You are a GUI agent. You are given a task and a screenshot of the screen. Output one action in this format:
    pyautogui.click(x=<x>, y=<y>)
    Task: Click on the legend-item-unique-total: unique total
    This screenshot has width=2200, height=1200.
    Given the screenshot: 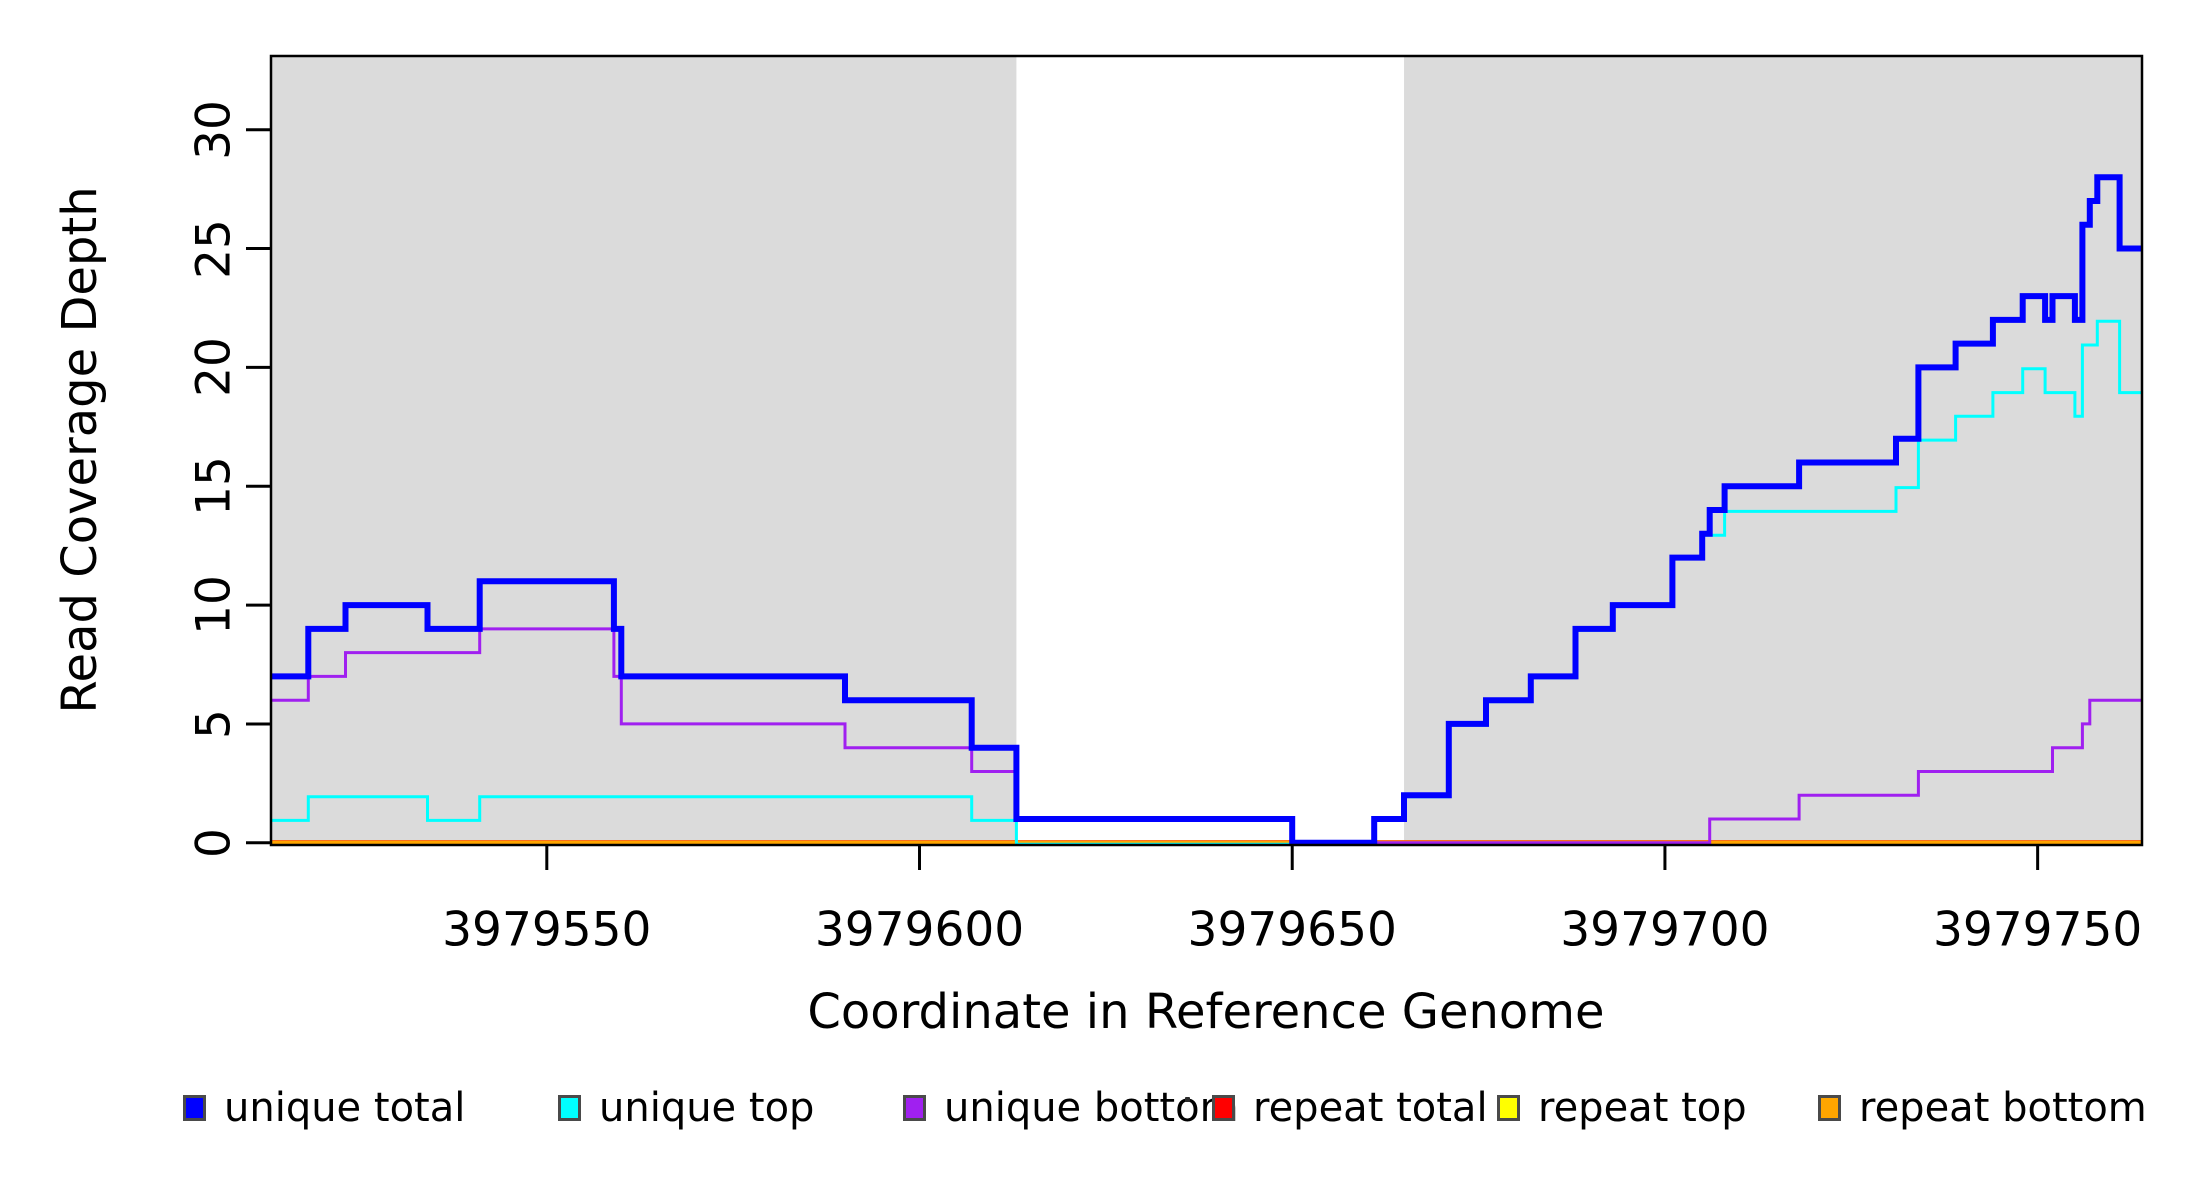 What is the action you would take?
    pyautogui.click(x=324, y=1108)
    